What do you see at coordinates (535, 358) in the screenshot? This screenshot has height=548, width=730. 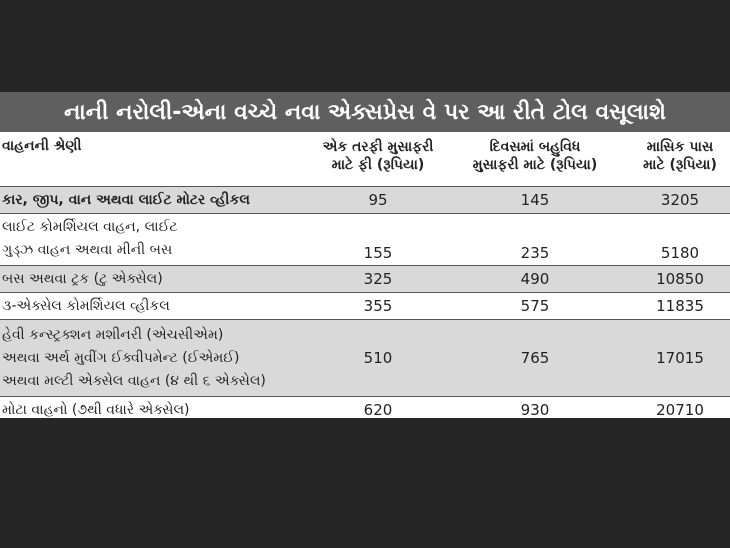 I see `multiple-trips-fee: 765` at bounding box center [535, 358].